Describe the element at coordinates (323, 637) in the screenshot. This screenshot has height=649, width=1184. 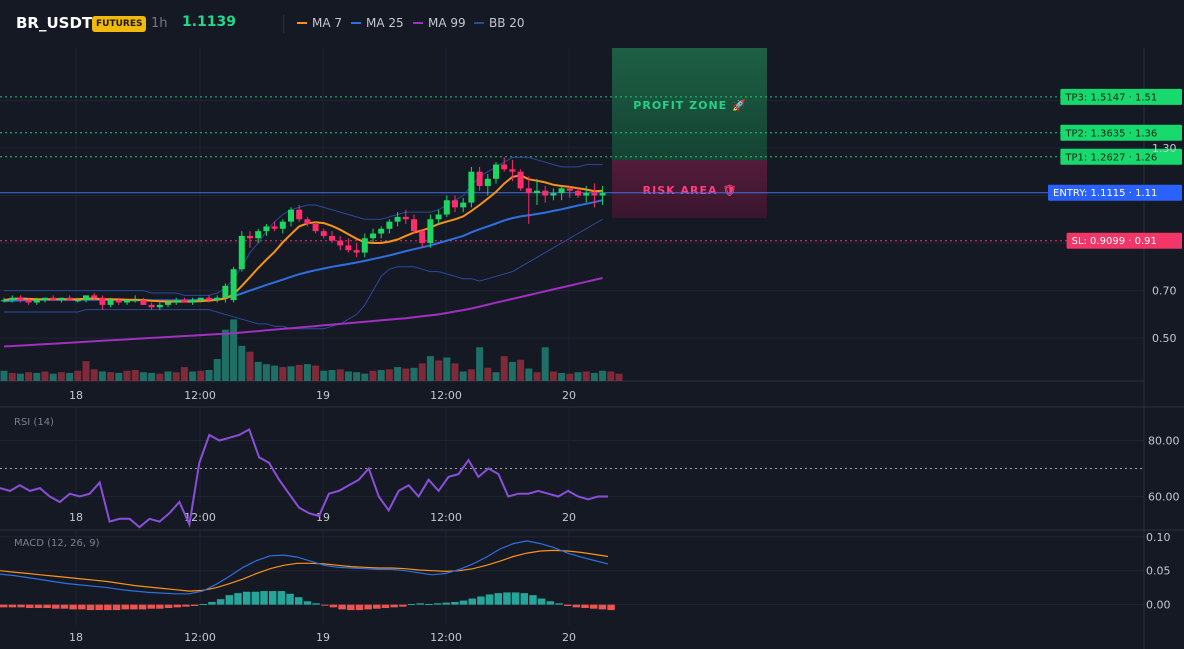
I see `x-tick-macd-2: 19` at that location.